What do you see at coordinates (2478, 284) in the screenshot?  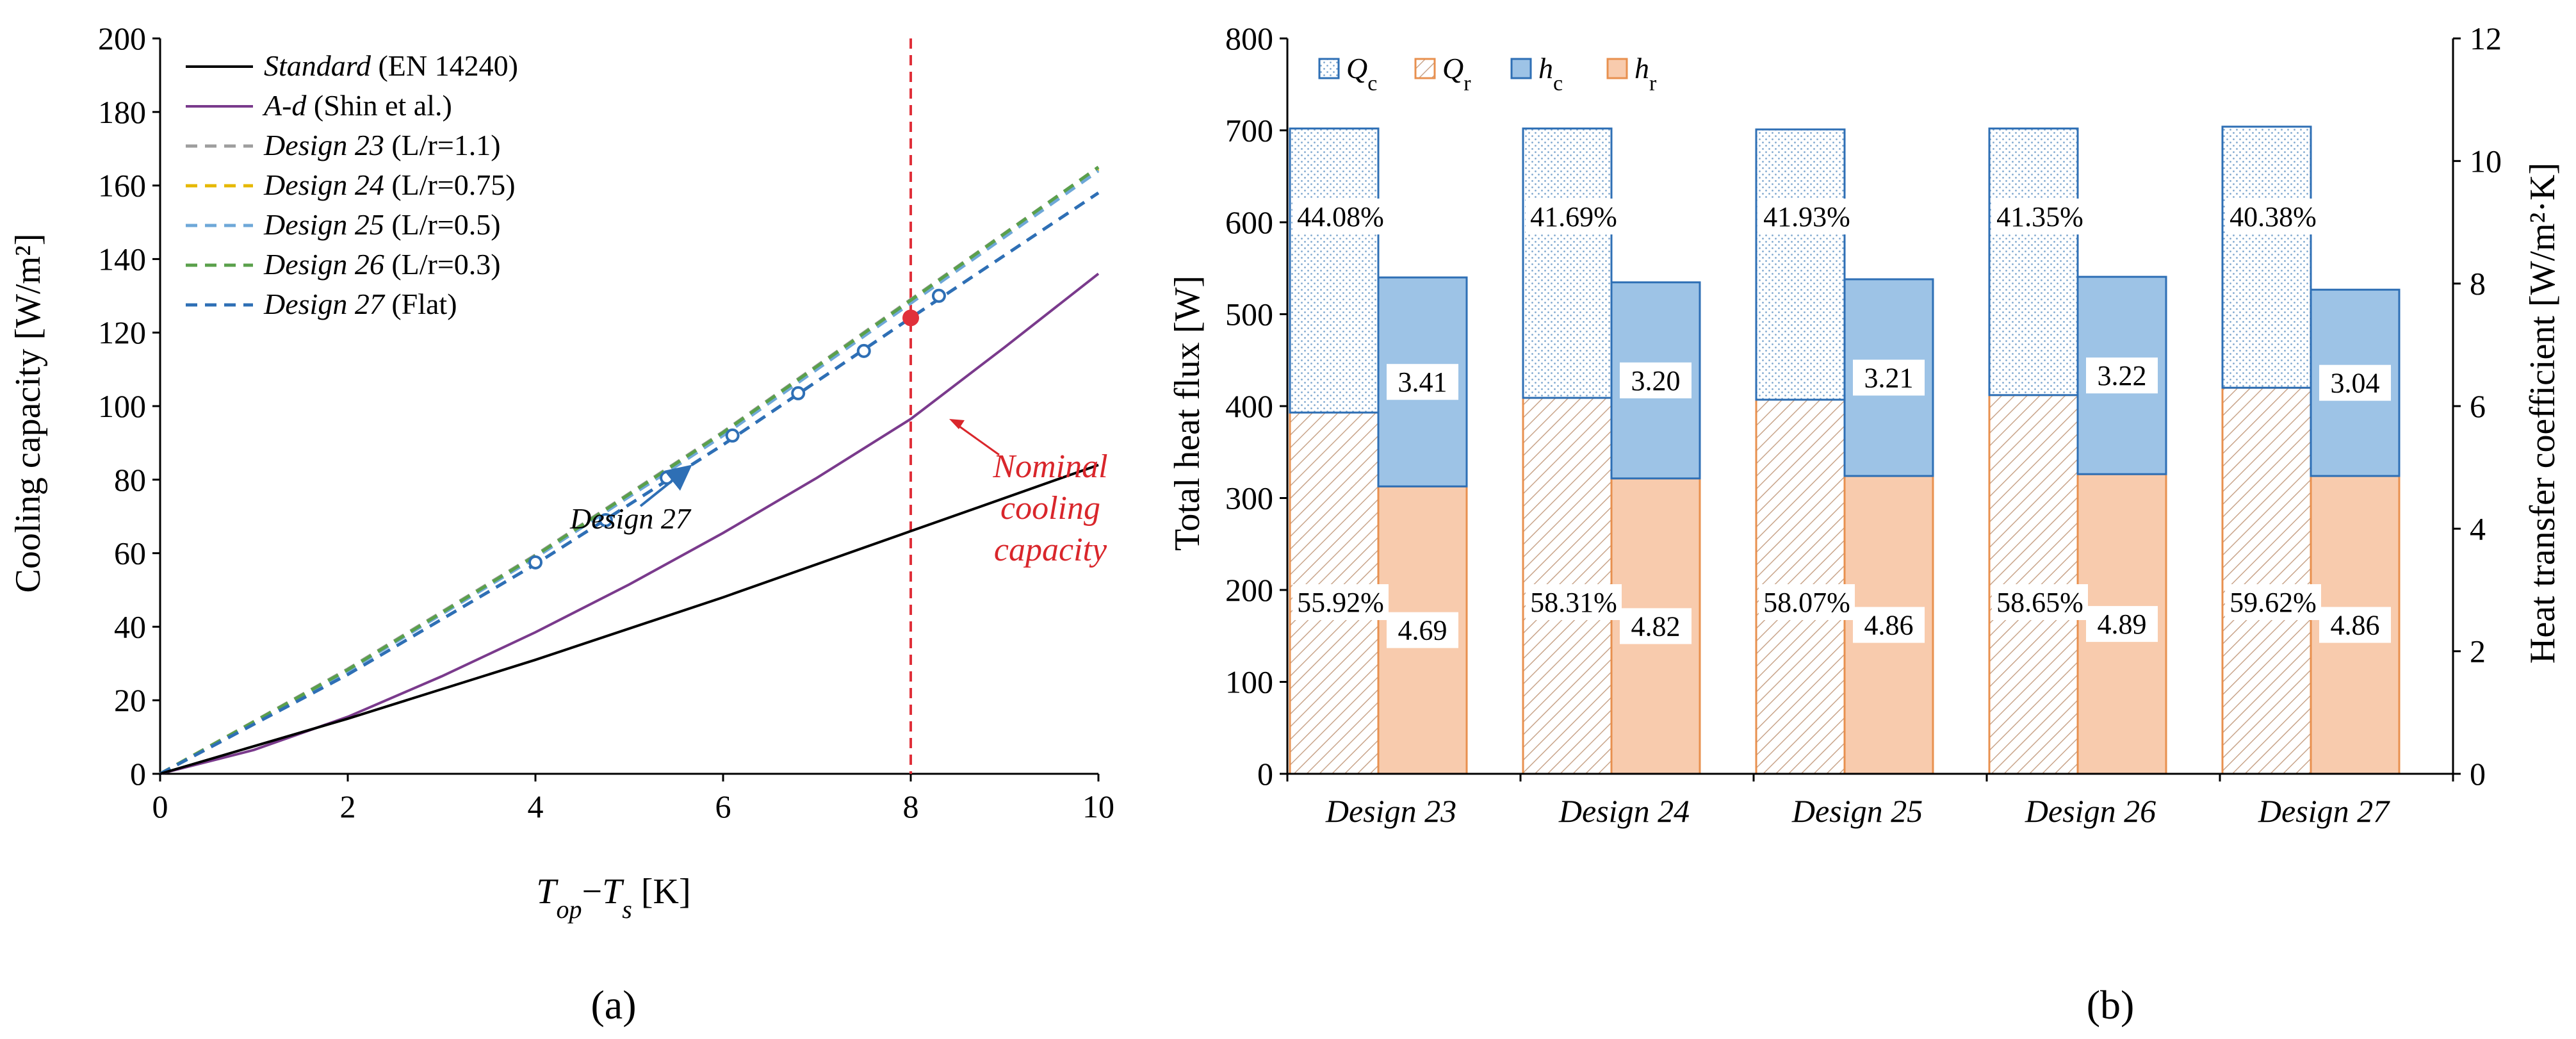 I see `b-y2tick-label: 8` at bounding box center [2478, 284].